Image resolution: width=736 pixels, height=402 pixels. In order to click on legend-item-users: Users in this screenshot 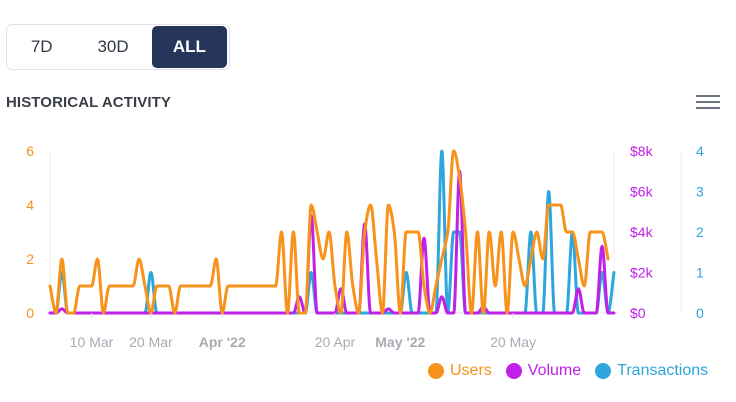, I will do `click(460, 371)`.